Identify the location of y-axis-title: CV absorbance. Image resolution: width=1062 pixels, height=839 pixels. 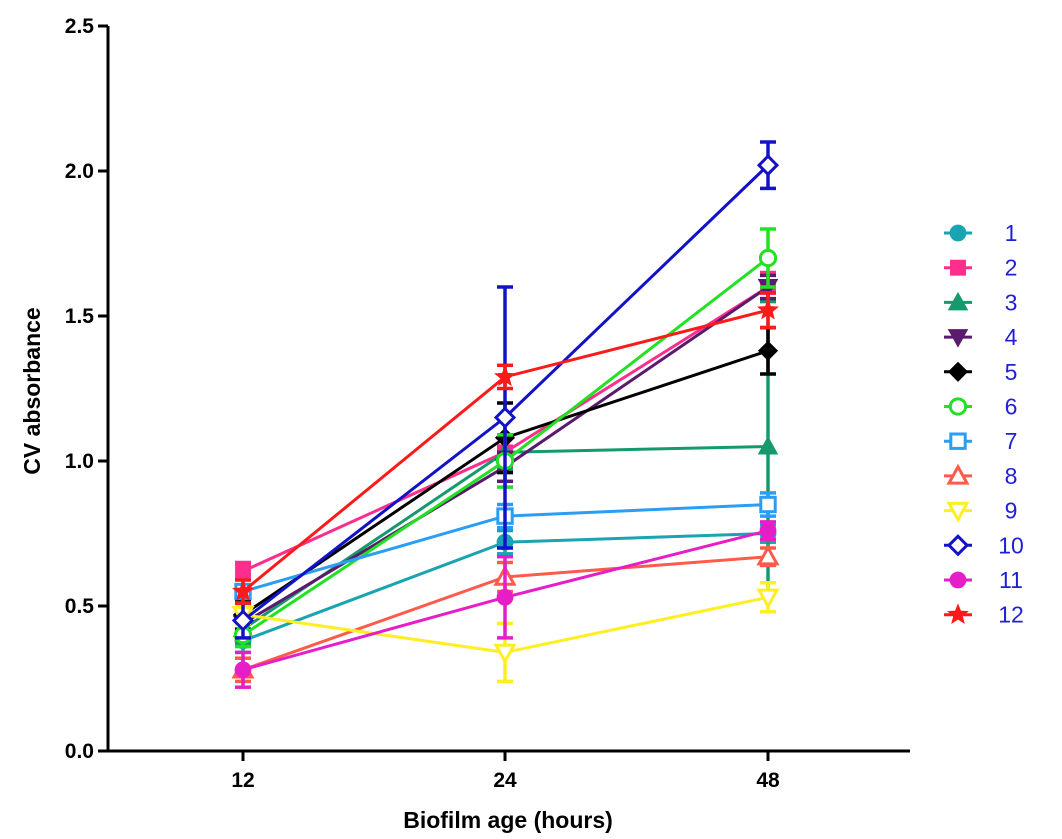
(32, 390).